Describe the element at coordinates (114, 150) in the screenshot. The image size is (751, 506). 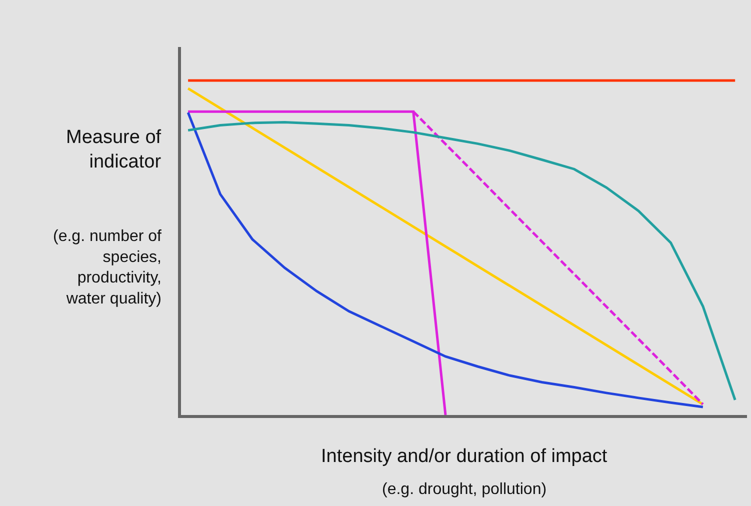
I see `y-axis-title: Measure of indicator` at that location.